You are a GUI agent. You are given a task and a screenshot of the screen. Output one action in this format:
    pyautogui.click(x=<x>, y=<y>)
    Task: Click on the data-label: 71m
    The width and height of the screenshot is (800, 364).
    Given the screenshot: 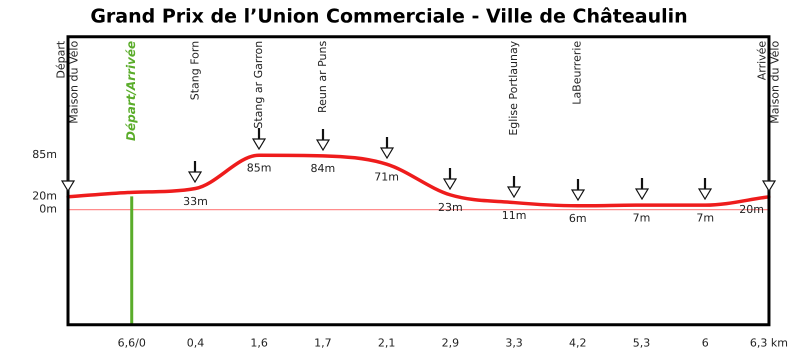 What is the action you would take?
    pyautogui.click(x=386, y=177)
    